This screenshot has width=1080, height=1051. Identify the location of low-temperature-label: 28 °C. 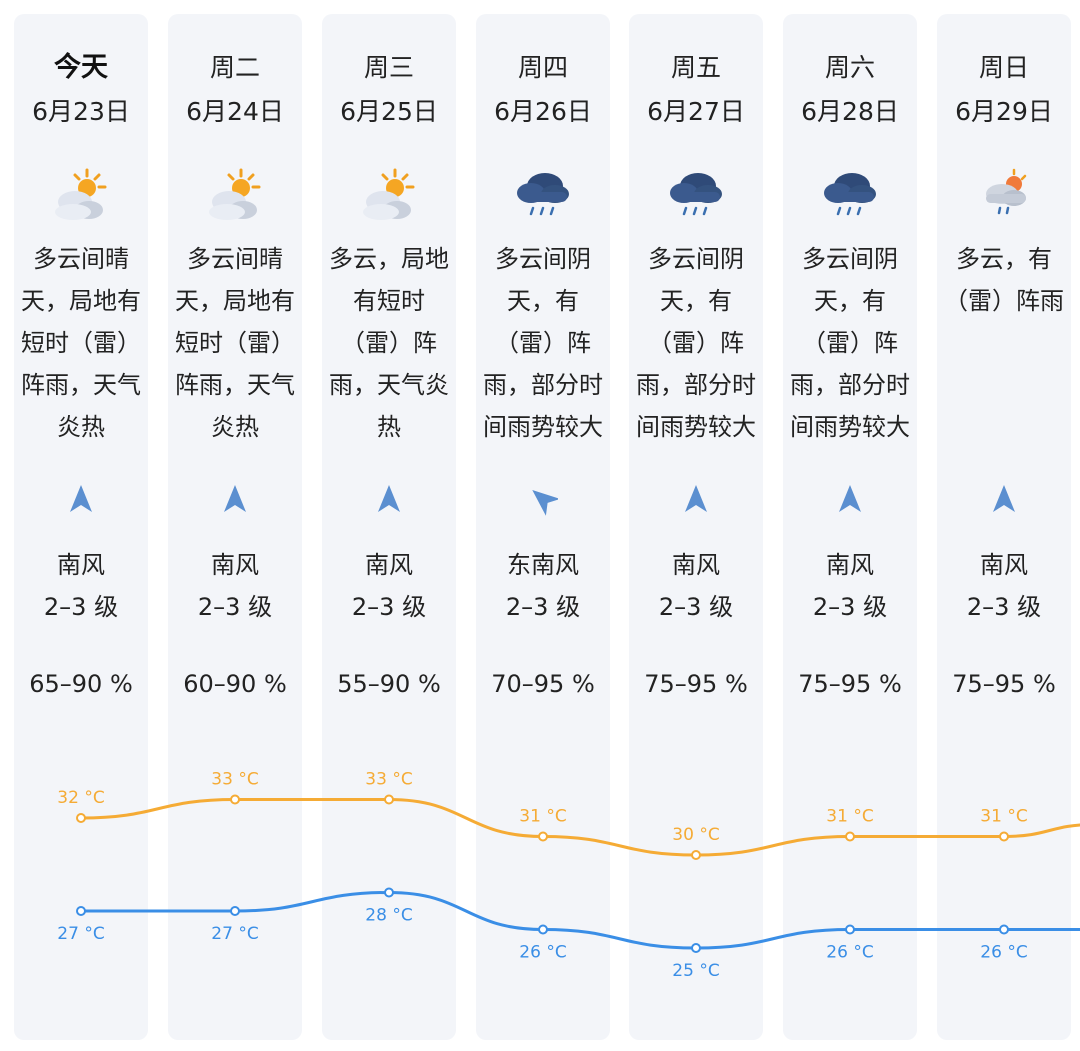
(388, 916).